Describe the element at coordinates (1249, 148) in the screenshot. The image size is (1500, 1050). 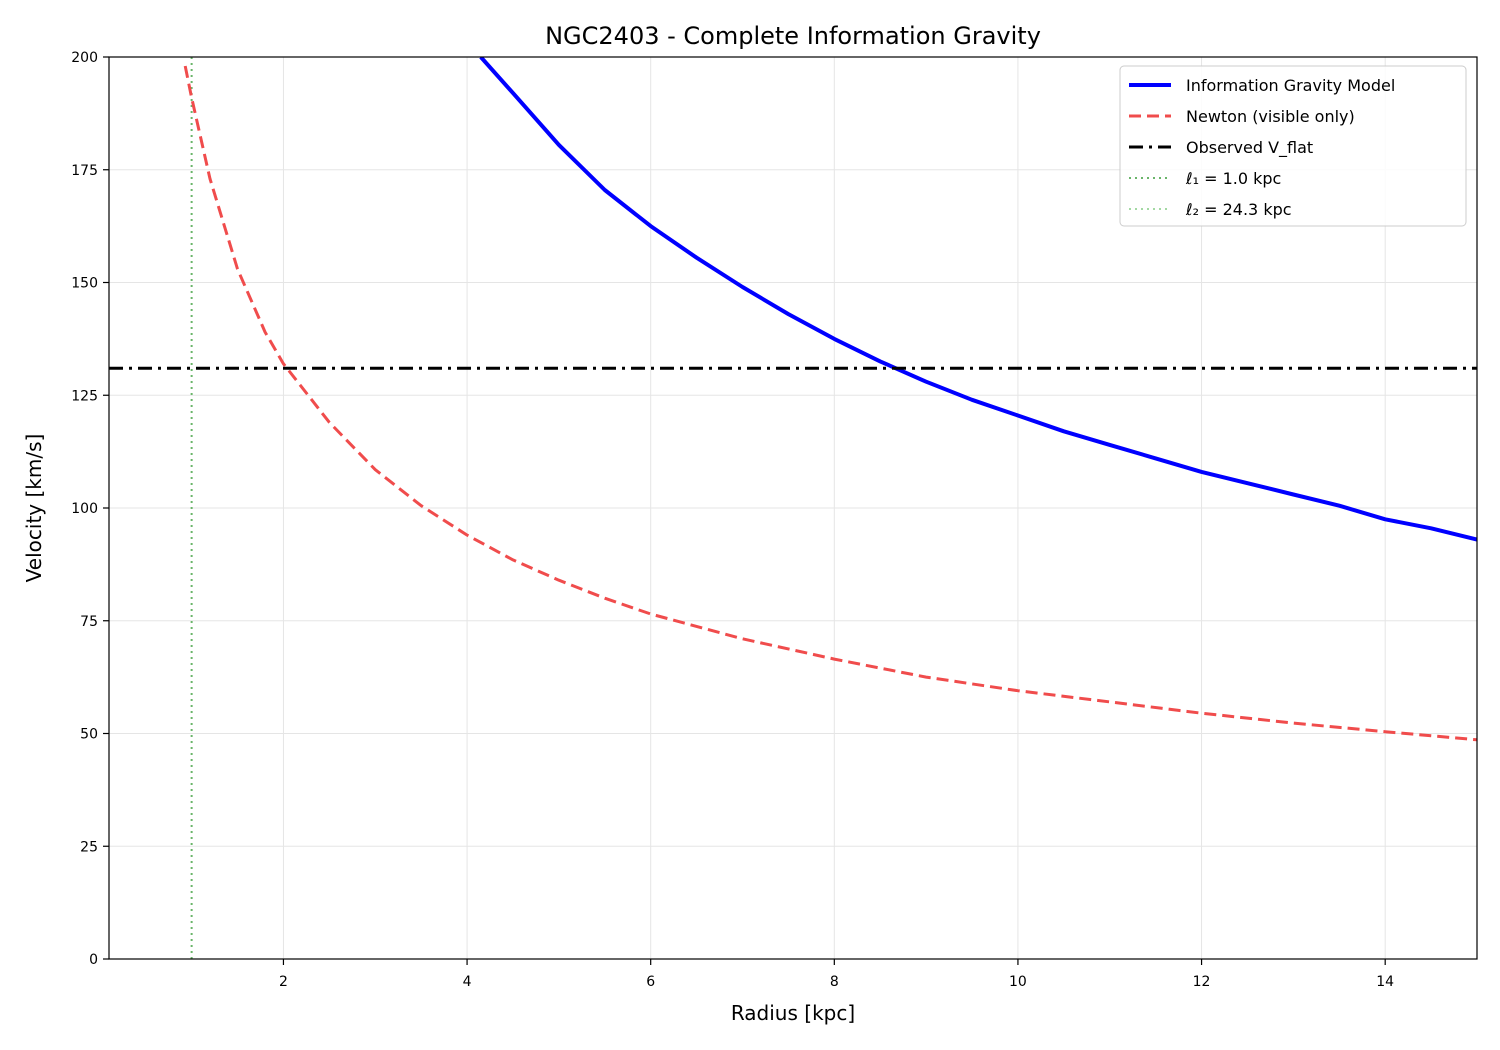
I see `legend-label-3: Observed V_flat` at that location.